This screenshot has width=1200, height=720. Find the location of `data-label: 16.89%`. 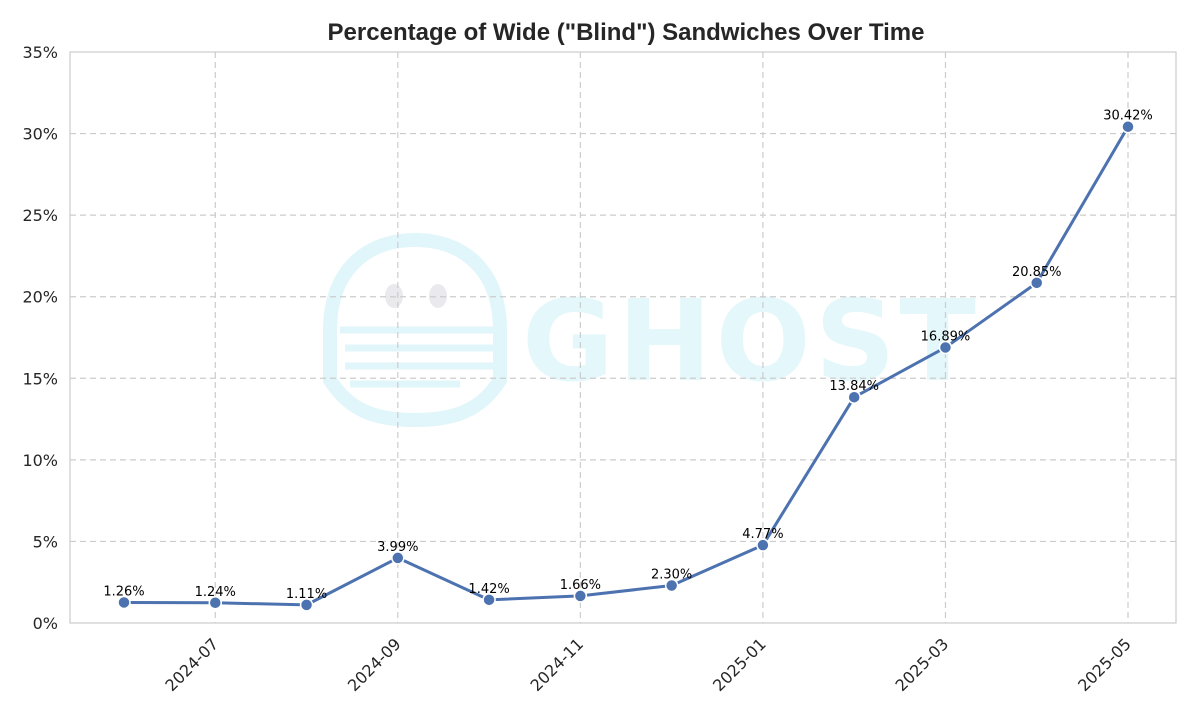

data-label: 16.89% is located at coordinates (946, 336).